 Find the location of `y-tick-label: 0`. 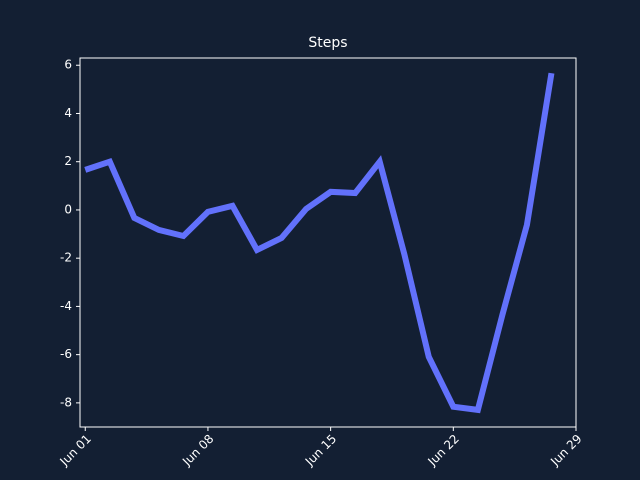

y-tick-label: 0 is located at coordinates (68, 209).